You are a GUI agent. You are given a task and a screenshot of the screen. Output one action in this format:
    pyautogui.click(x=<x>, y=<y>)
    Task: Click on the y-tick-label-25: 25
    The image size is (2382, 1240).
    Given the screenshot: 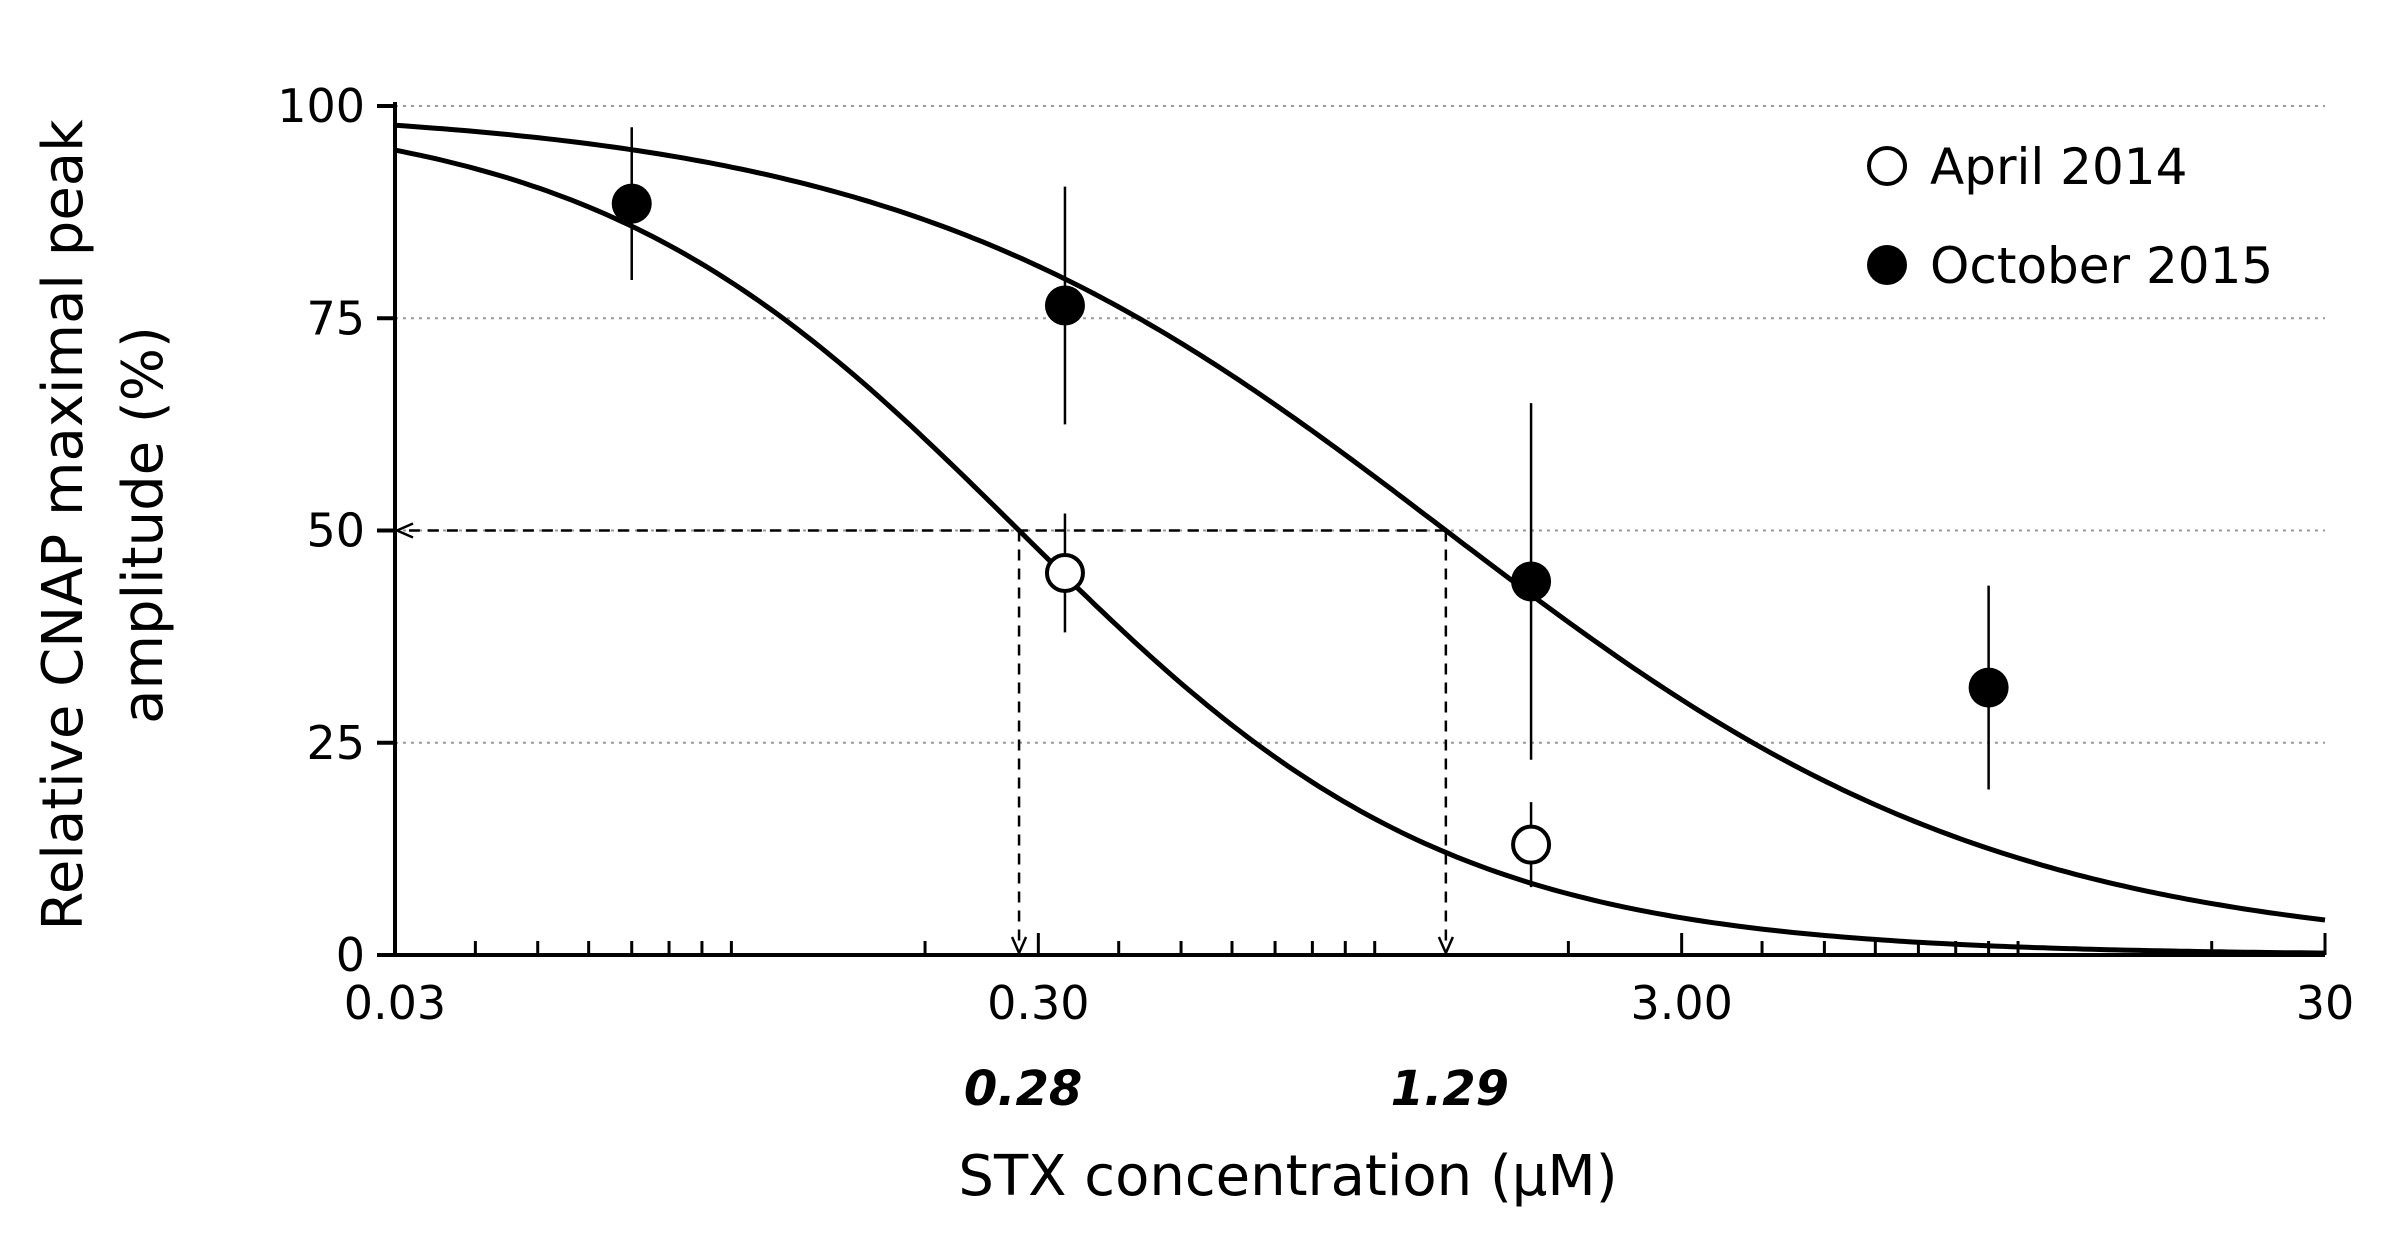 What is the action you would take?
    pyautogui.click(x=335, y=743)
    